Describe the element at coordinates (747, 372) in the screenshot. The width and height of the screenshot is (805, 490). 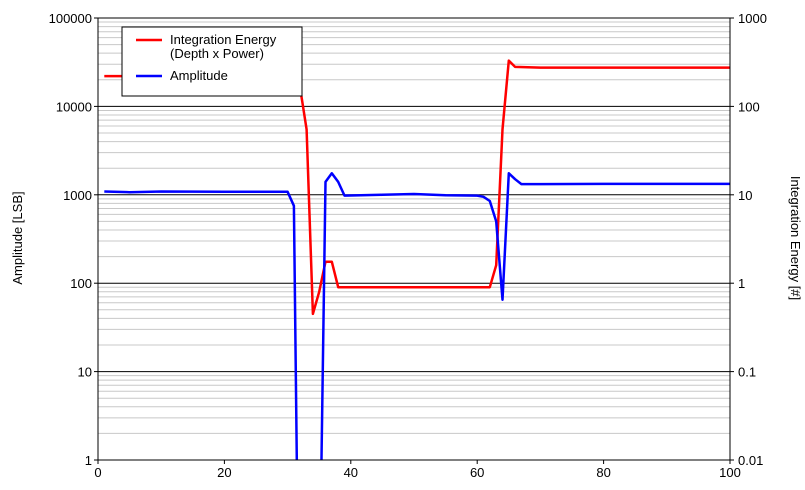
I see `right-y-tick-label: 0.1` at that location.